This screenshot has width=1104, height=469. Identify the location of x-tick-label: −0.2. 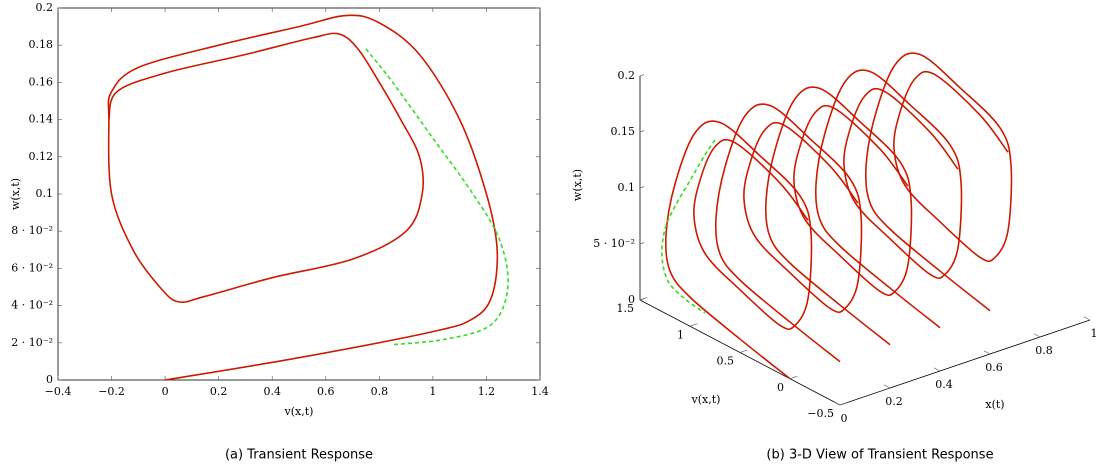
(111, 391).